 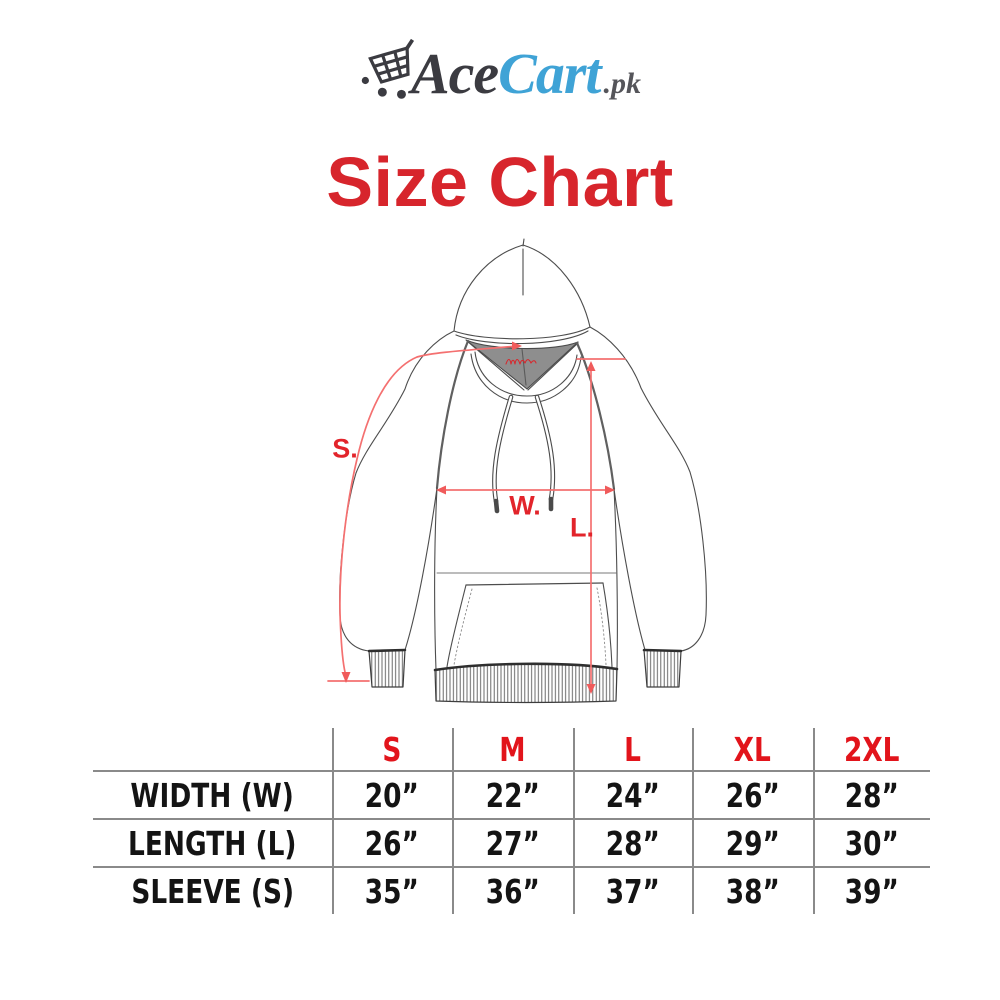 I want to click on right-raglan-seam, so click(x=595, y=416).